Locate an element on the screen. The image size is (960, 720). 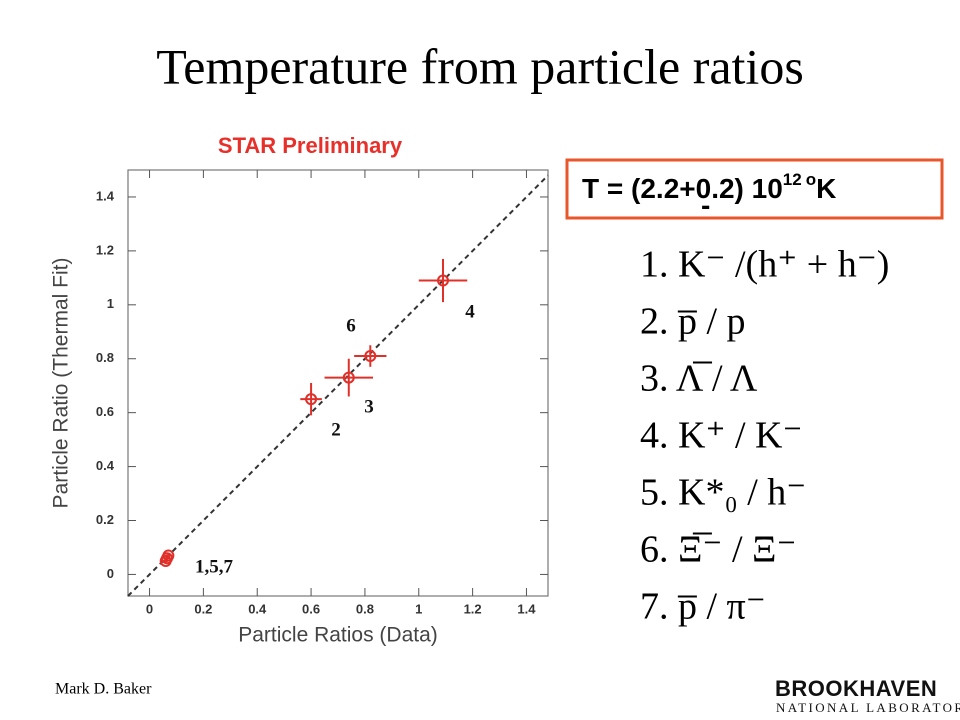
ratio-item: 7. p̅ / π⁻ is located at coordinates (703, 607).